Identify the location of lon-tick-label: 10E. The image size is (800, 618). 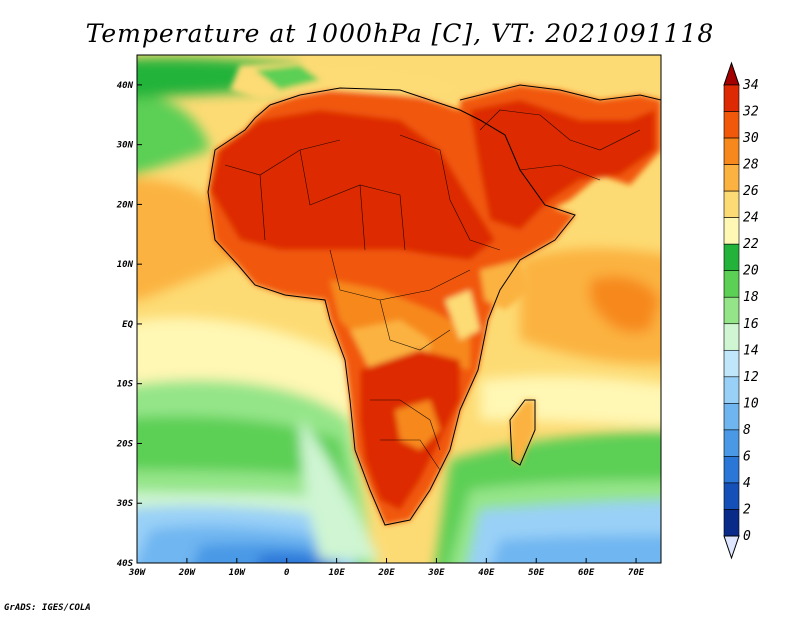
(336, 573).